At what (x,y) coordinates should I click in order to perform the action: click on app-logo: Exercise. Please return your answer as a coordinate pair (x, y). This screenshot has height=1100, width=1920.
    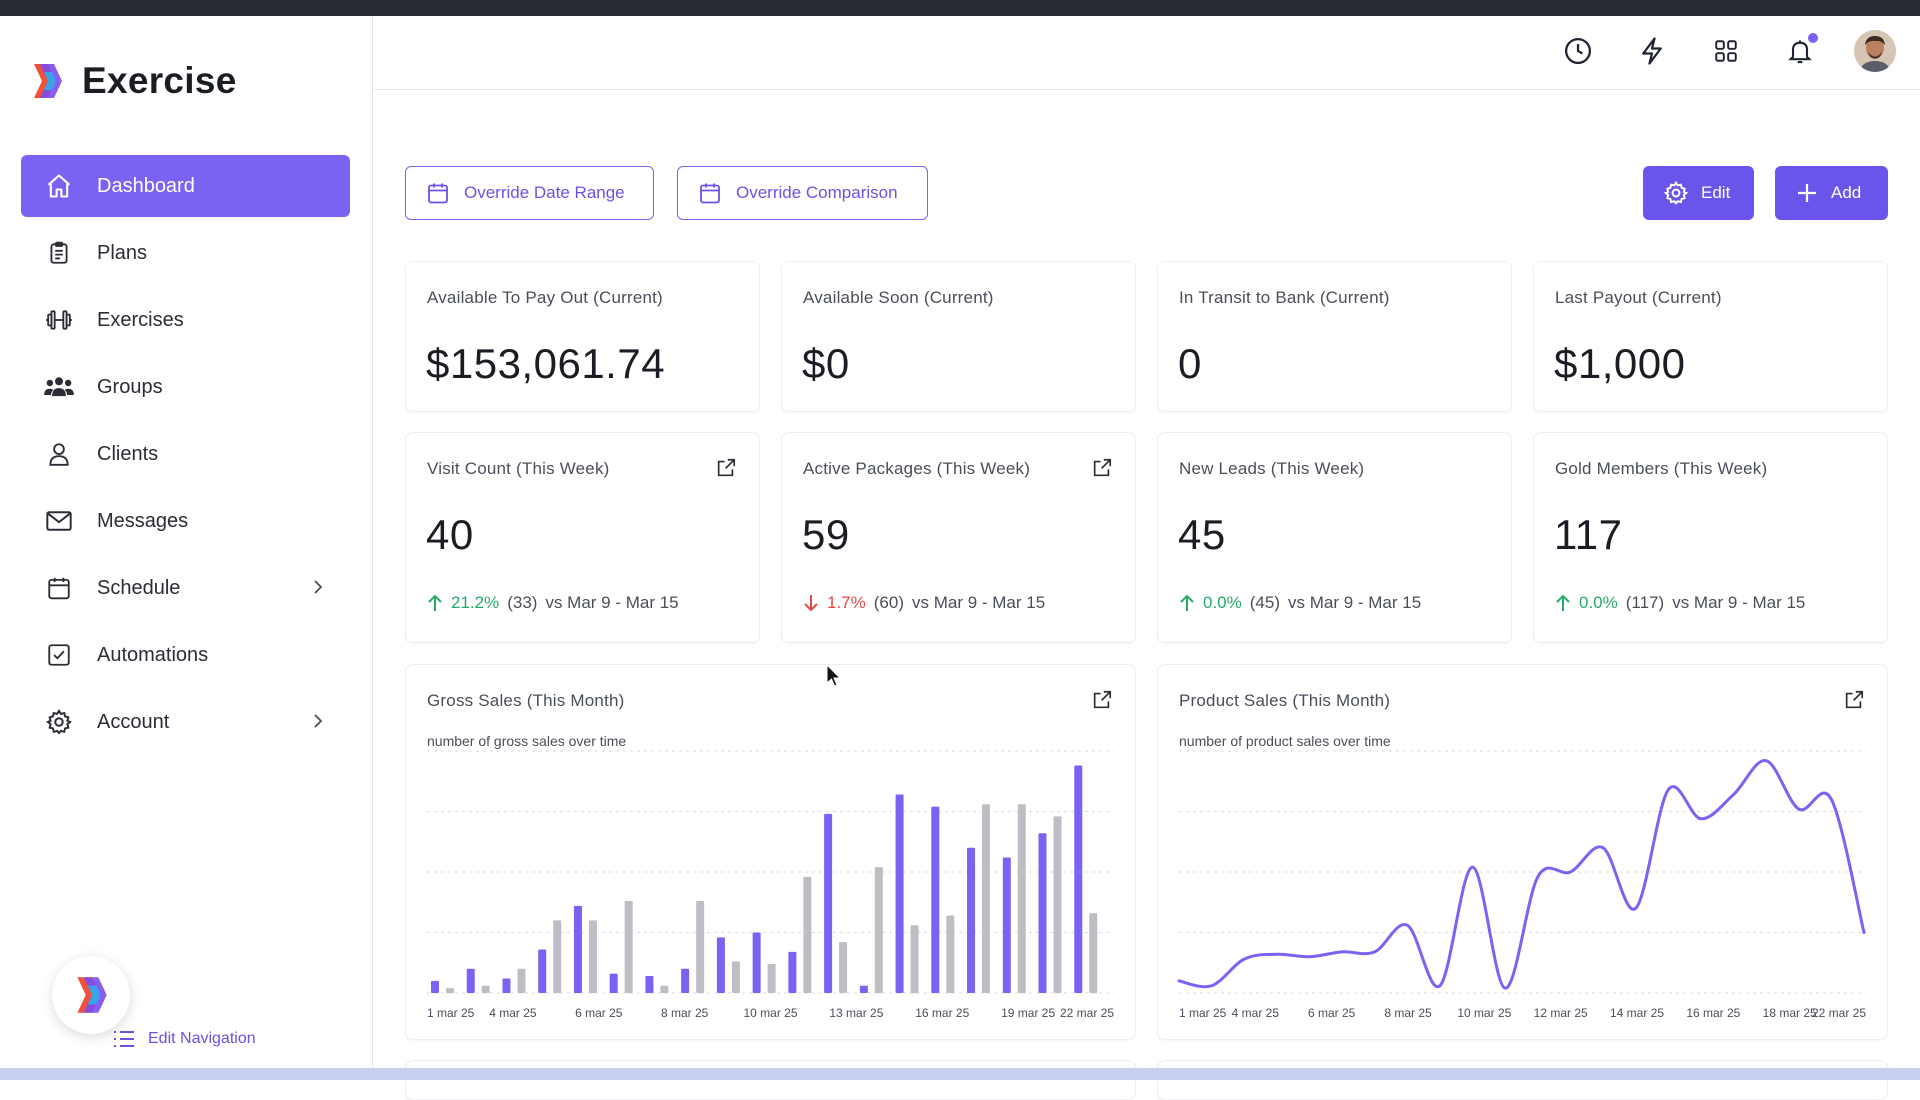
    Looking at the image, I should click on (131, 81).